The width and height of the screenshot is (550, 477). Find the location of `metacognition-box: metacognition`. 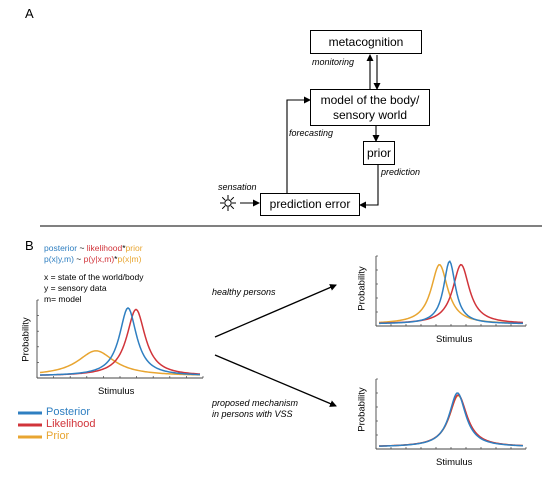

metacognition-box: metacognition is located at coordinates (366, 42).